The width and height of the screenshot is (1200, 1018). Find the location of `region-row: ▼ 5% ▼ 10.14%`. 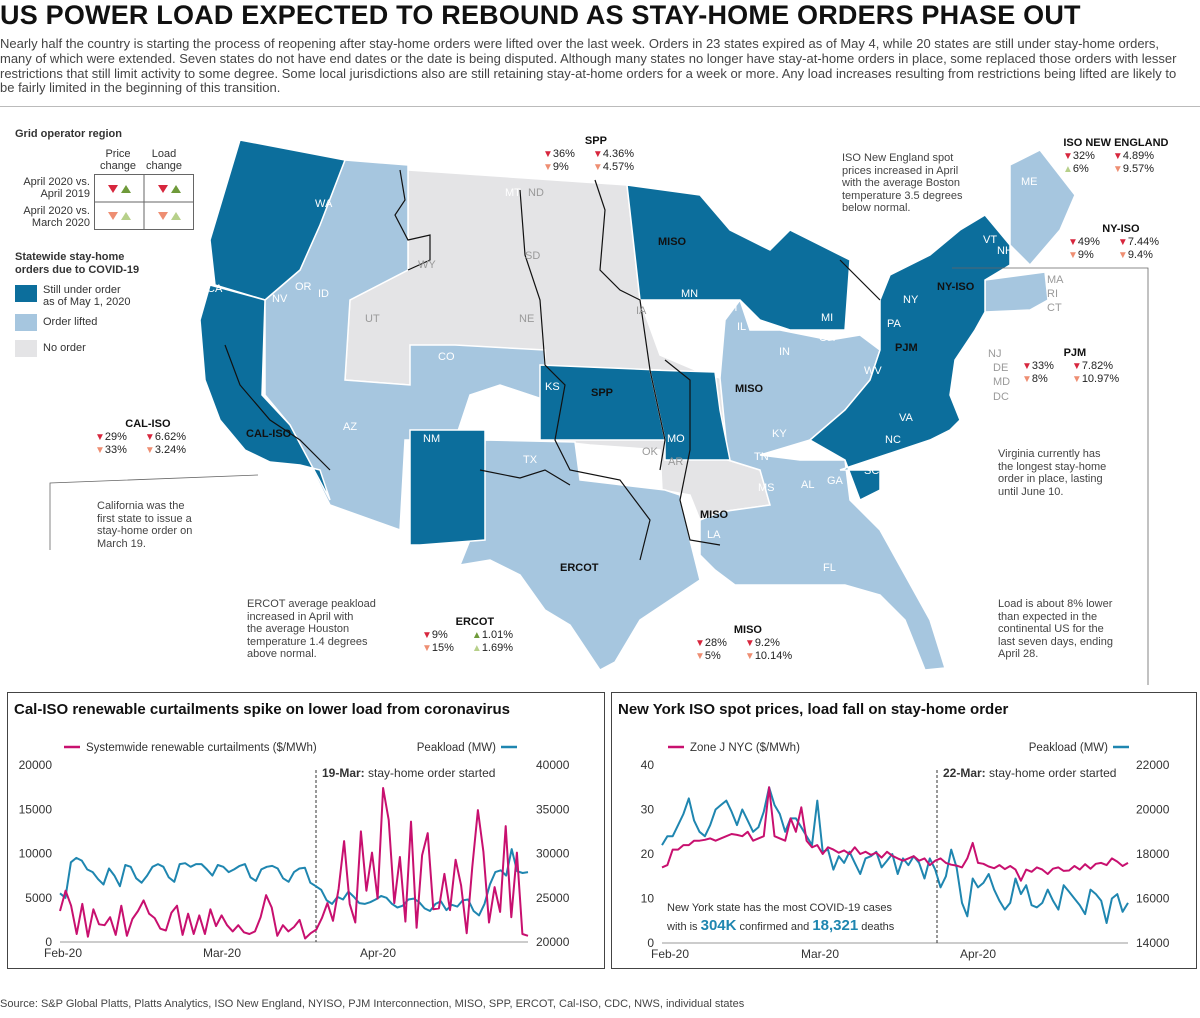

region-row: ▼ 5% ▼ 10.14% is located at coordinates (748, 657).